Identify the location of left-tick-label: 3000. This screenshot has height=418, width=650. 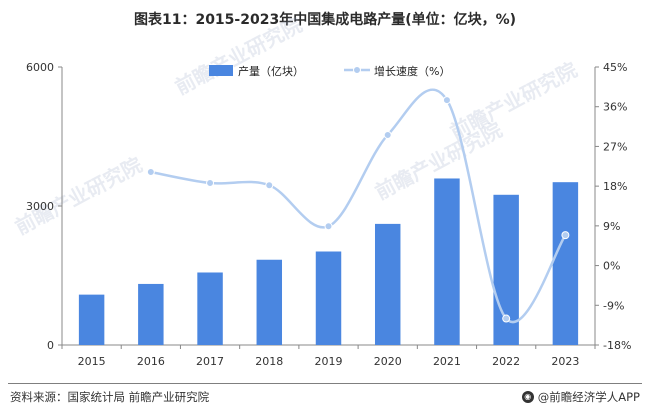
(40, 206).